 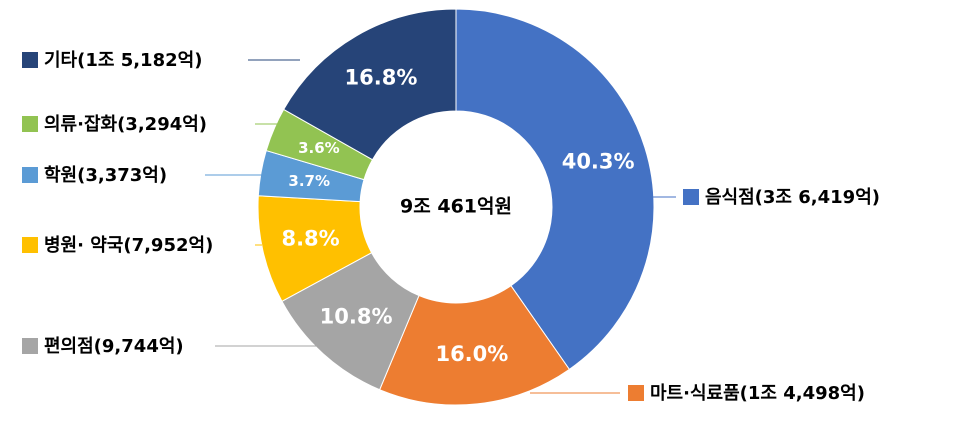 What do you see at coordinates (310, 239) in the screenshot?
I see `value-label: 8.8%` at bounding box center [310, 239].